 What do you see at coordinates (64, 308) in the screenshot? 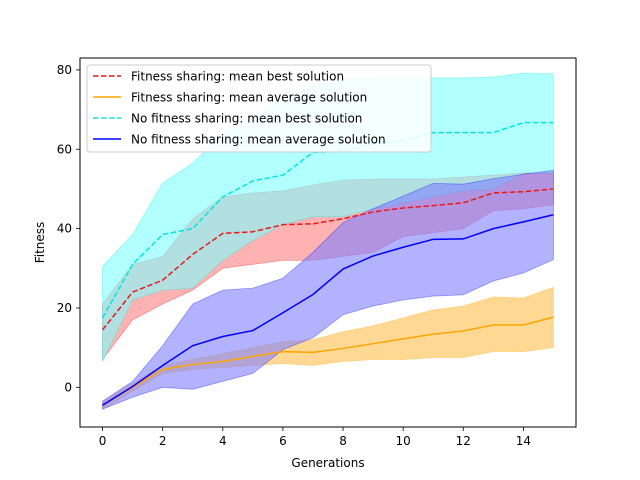
I see `y-tick-label: 20` at bounding box center [64, 308].